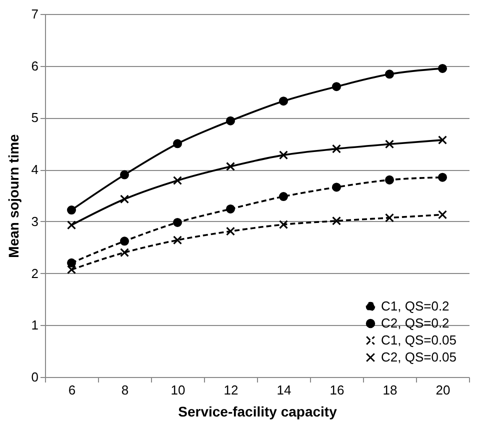  Describe the element at coordinates (443, 390) in the screenshot. I see `x-tick-label: 20` at that location.